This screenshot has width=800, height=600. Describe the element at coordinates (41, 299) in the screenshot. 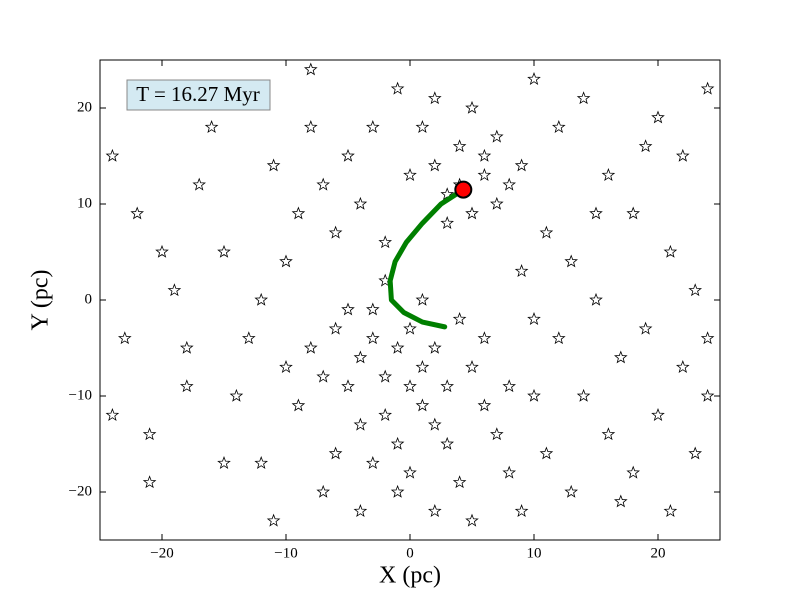

I see `y-axis-label: Y (pc)` at that location.